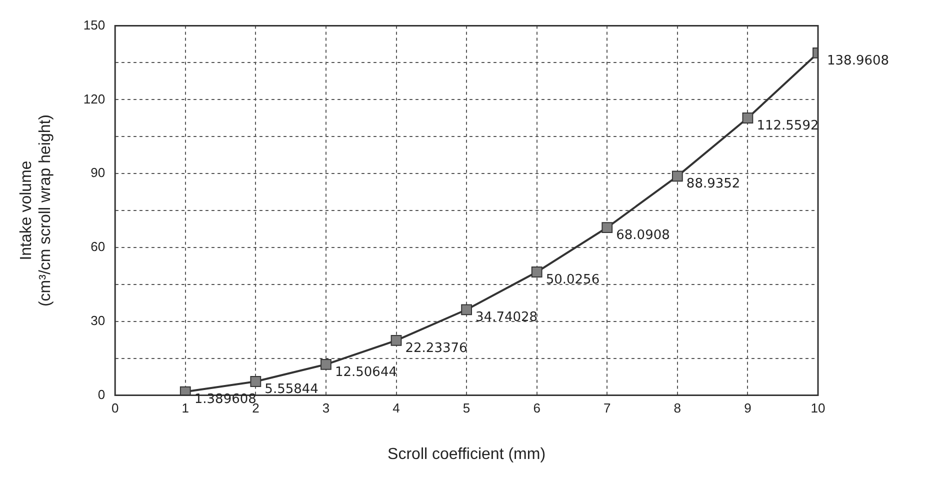 The image size is (925, 485). What do you see at coordinates (291, 389) in the screenshot?
I see `data-label: 5.55844` at bounding box center [291, 389].